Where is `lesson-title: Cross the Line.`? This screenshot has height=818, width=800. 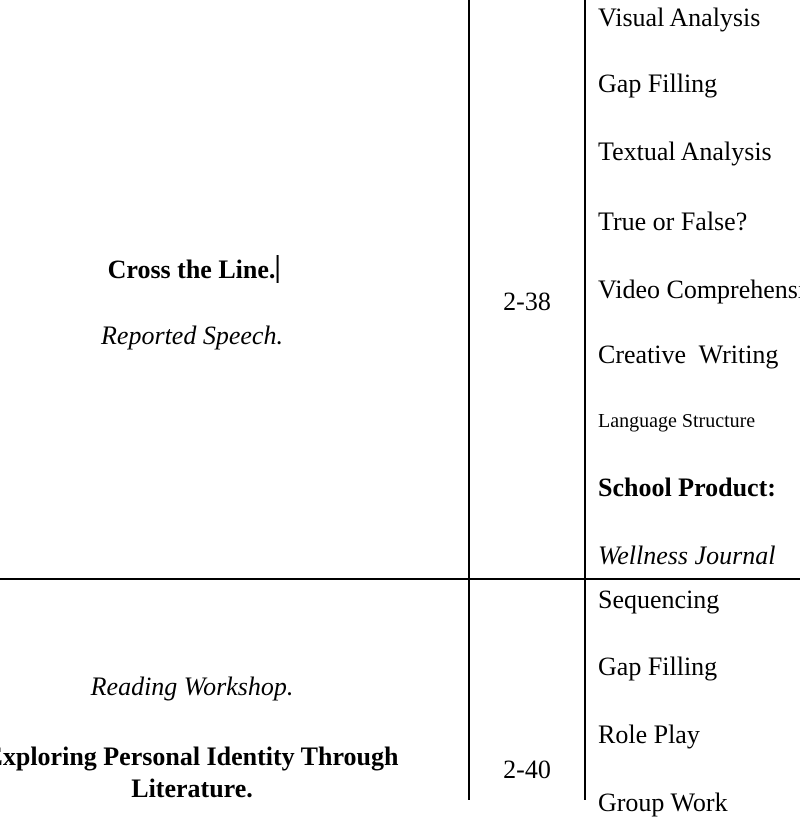
lesson-title: Cross the Line. is located at coordinates (193, 270).